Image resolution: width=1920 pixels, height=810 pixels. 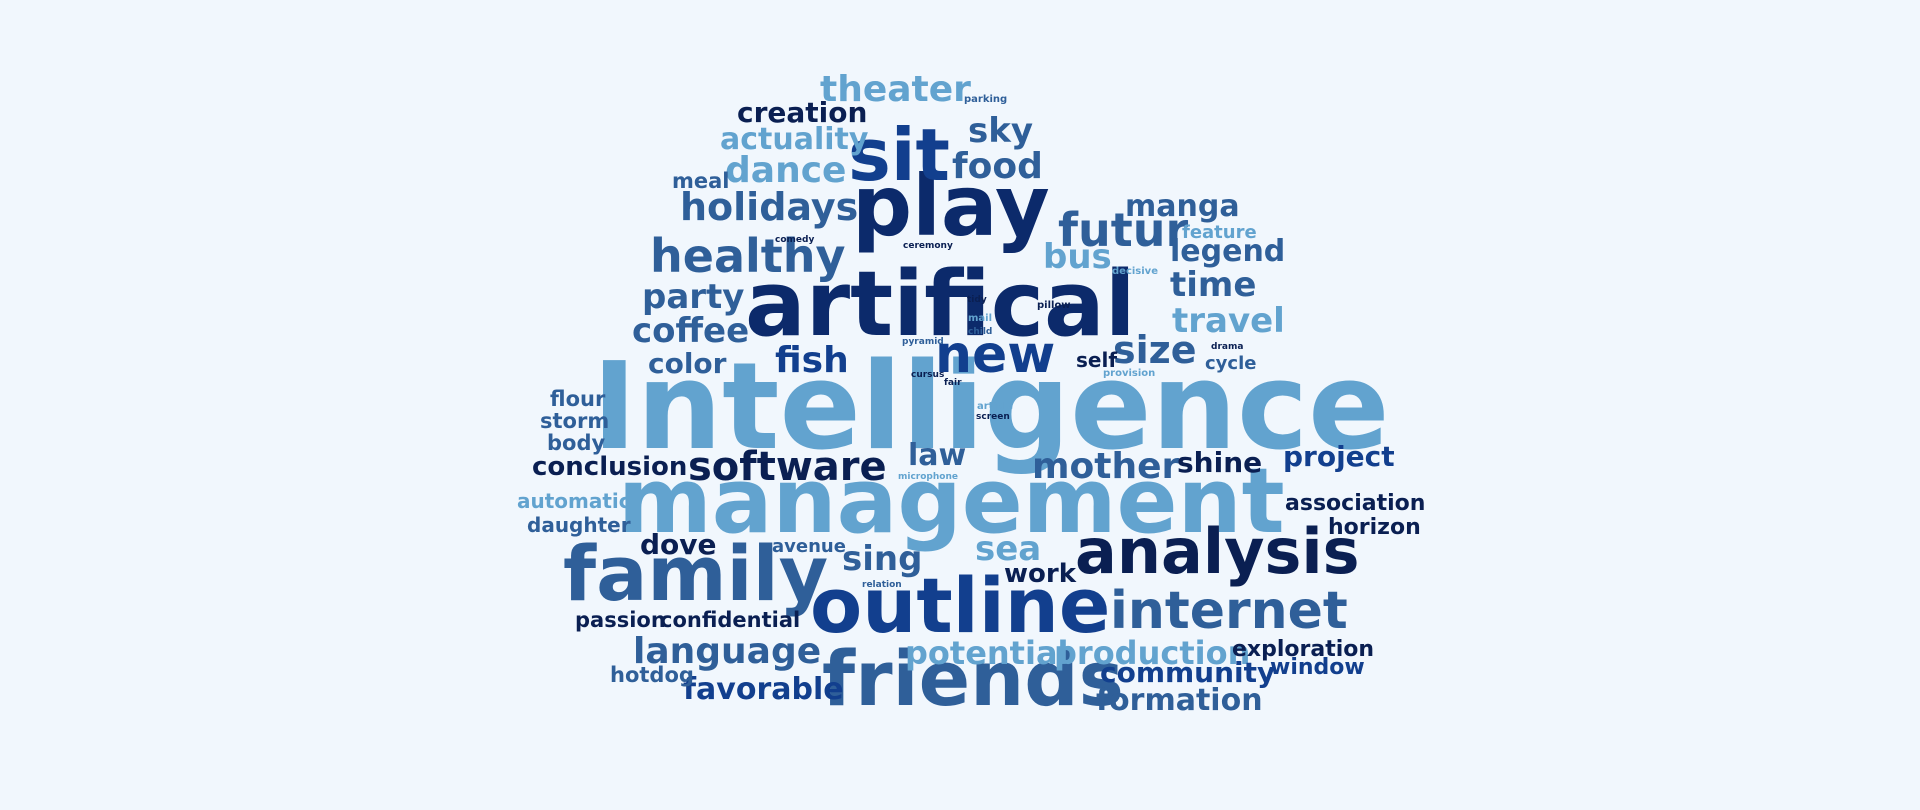 What do you see at coordinates (973, 678) in the screenshot?
I see `word: friends` at bounding box center [973, 678].